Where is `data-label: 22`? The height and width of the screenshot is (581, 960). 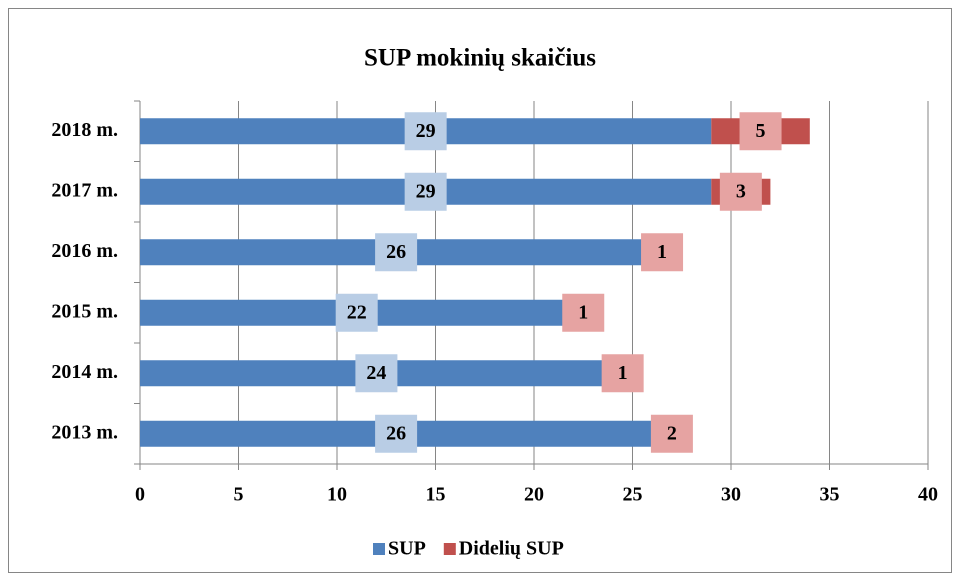
data-label: 22 is located at coordinates (357, 312).